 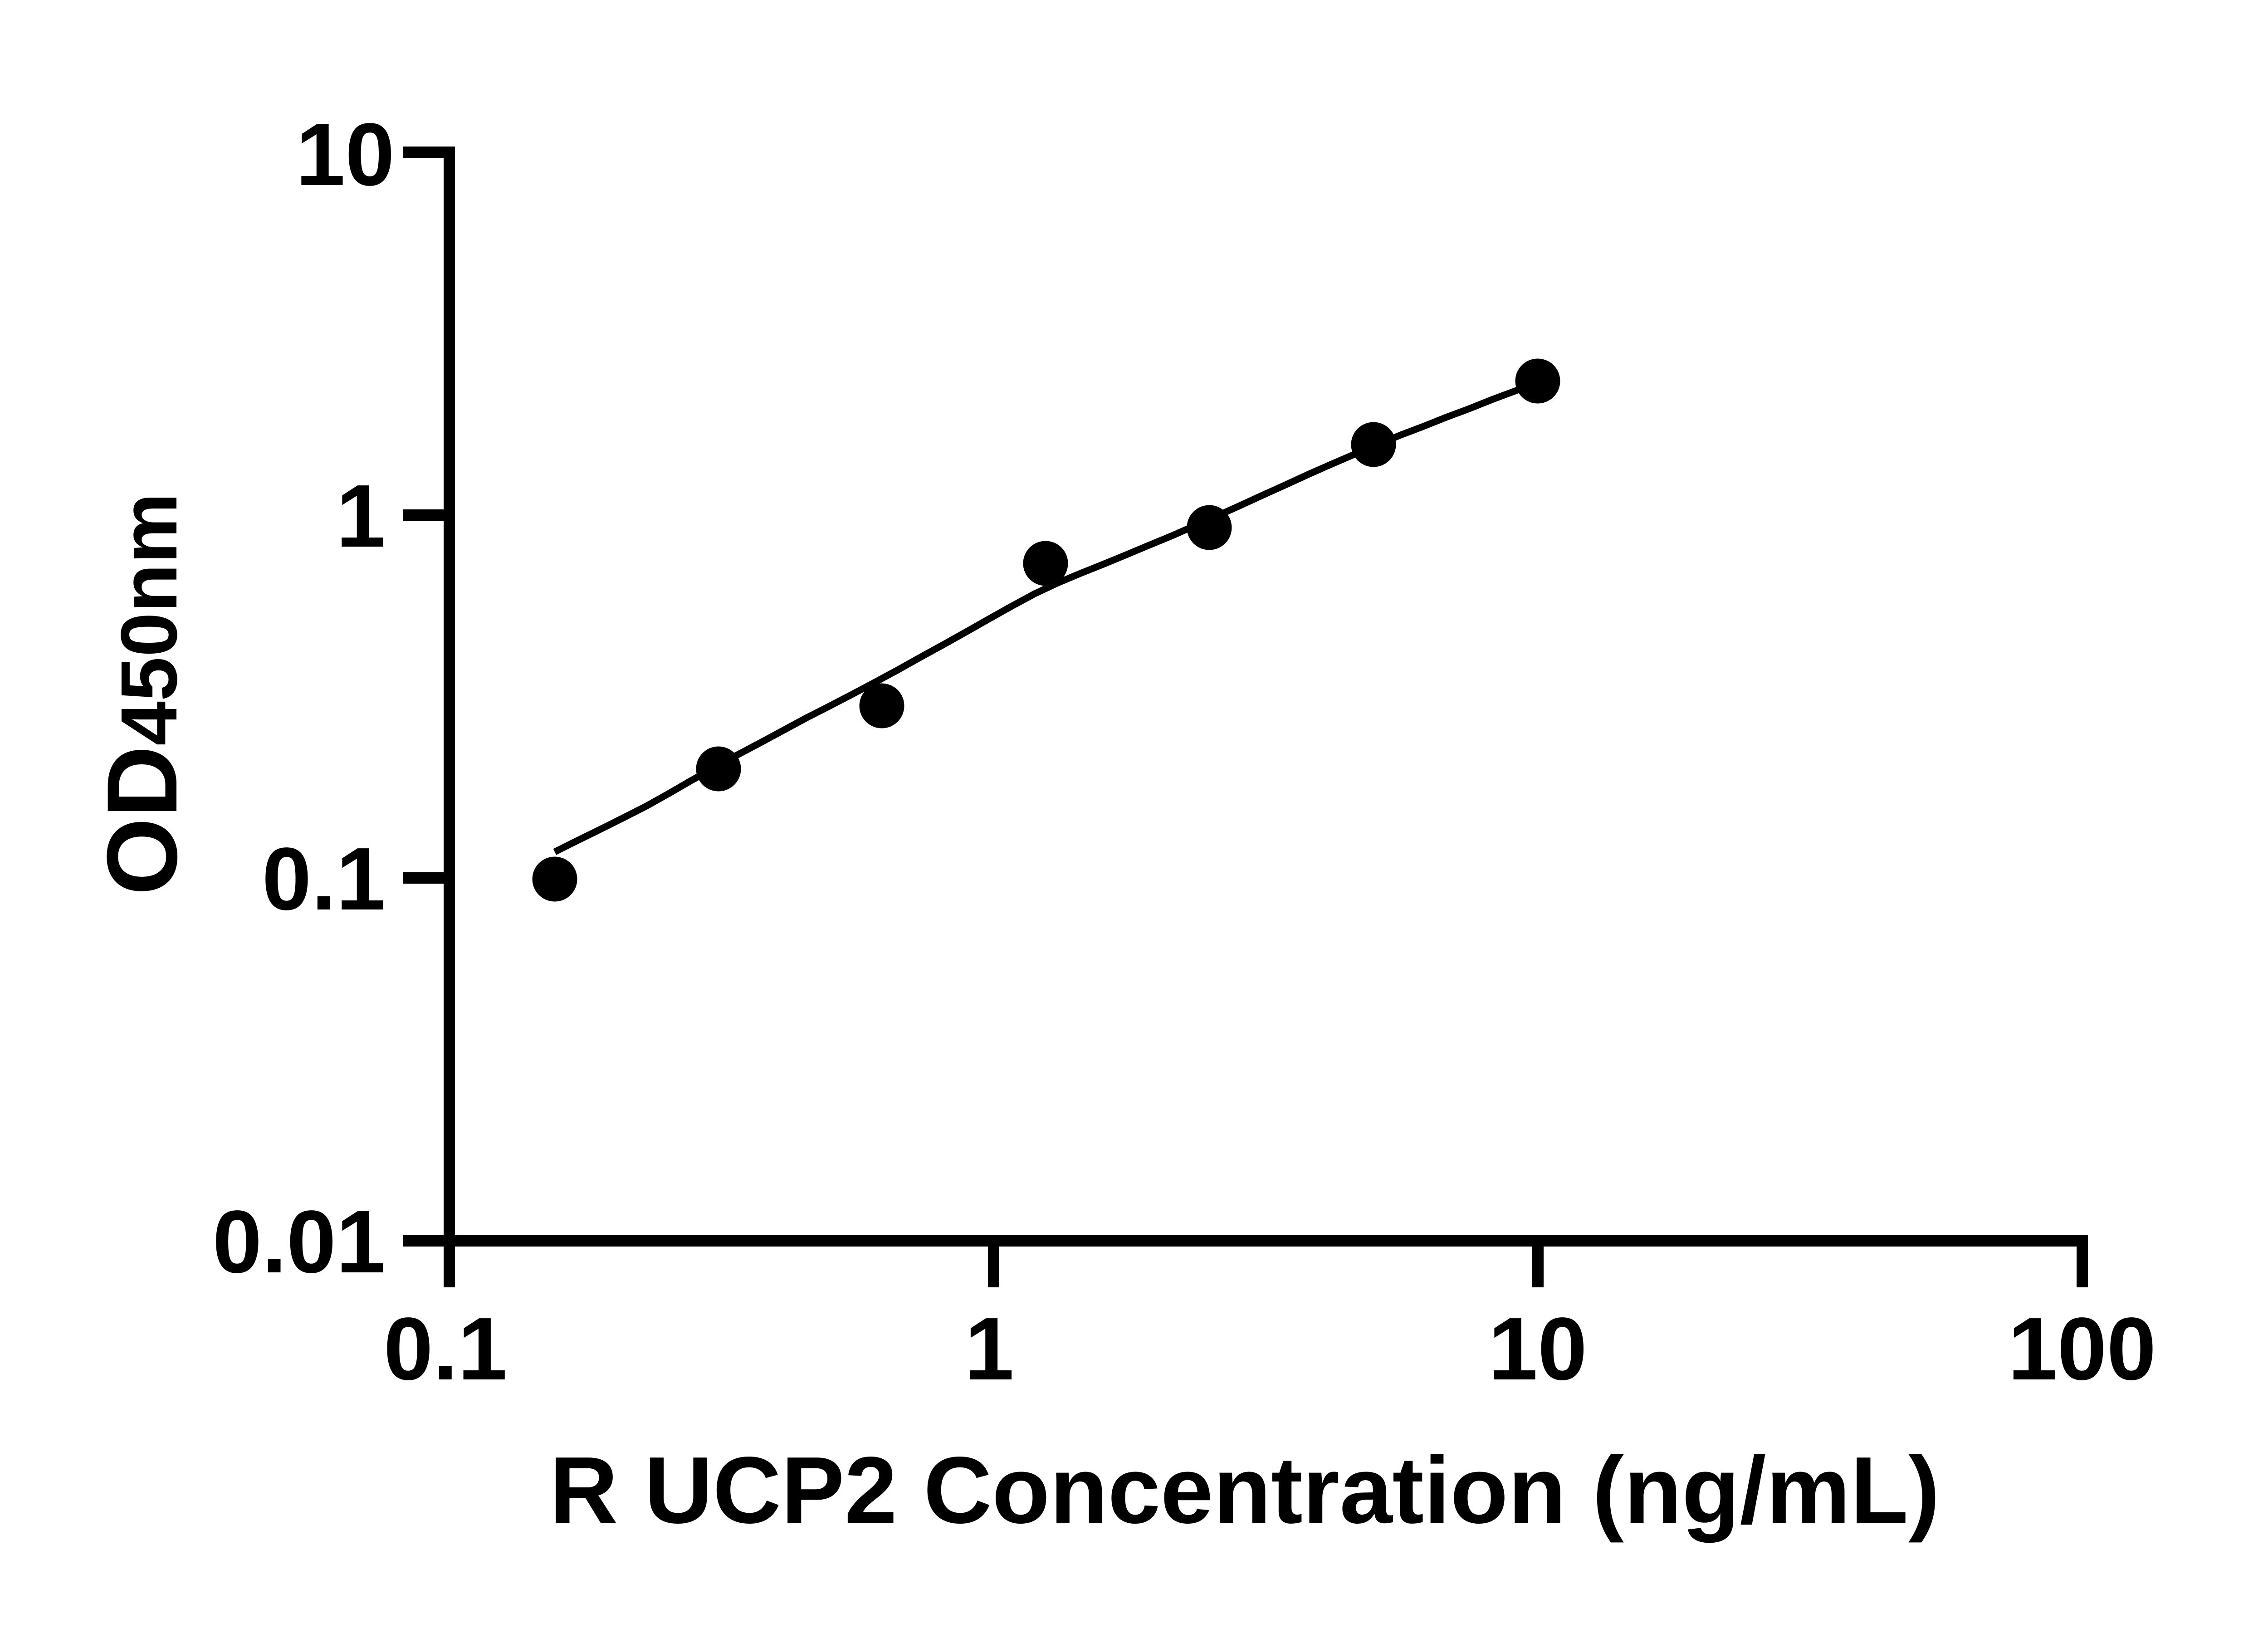 What do you see at coordinates (142, 694) in the screenshot?
I see `svg-text: OD450nm` at bounding box center [142, 694].